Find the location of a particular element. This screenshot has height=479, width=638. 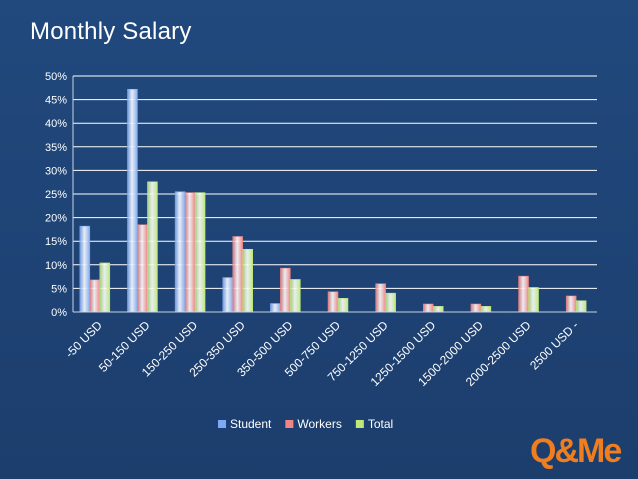

y-axis-ticks: 0% 5% 10% 15% 20% 25% 30% 35% 40% 45% 50% is located at coordinates (56, 195).